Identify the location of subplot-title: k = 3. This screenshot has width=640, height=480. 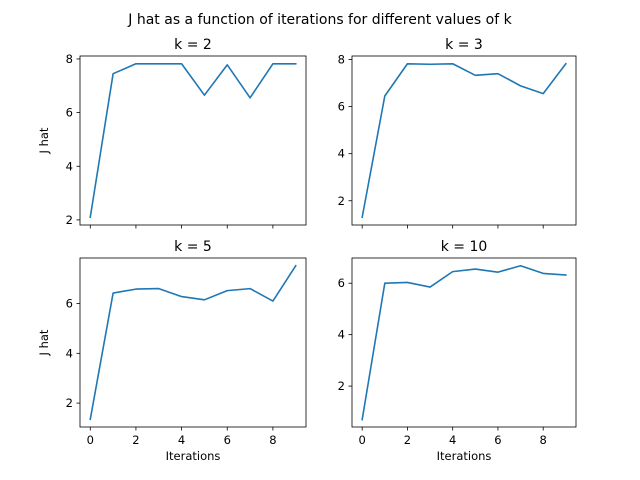
(464, 45).